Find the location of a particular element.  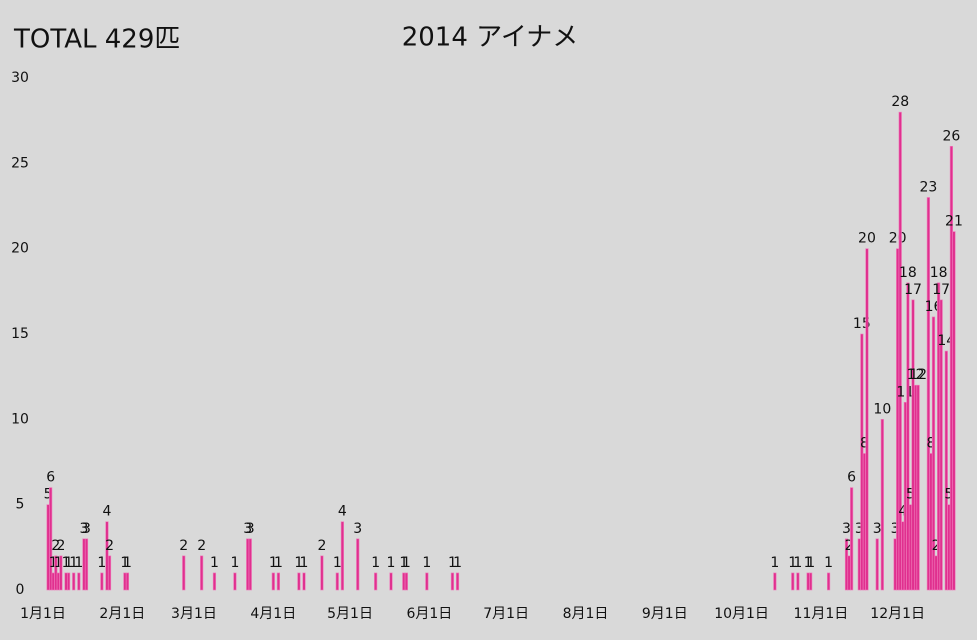

x-tick-label: 12月1日 is located at coordinates (897, 614).